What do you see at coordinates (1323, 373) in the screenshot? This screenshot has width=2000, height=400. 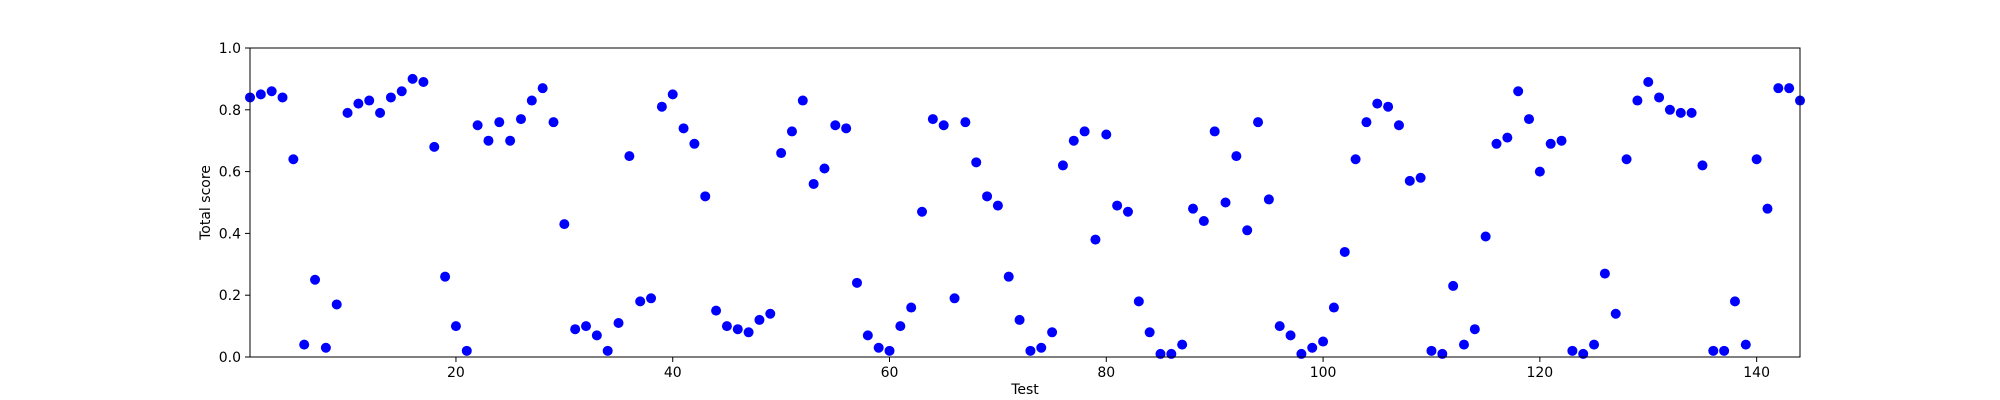 I see `x-tick-label: 100` at bounding box center [1323, 373].